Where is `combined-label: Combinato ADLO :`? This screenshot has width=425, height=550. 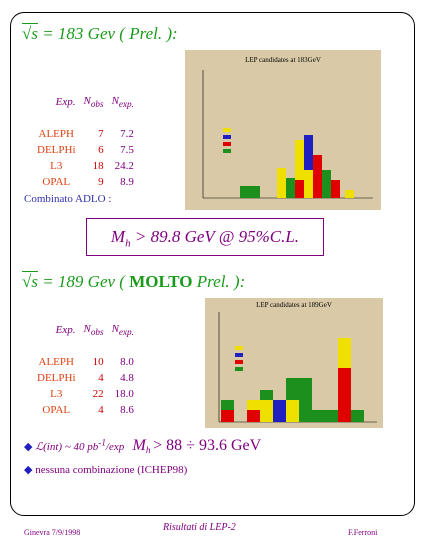 combined-label: Combinato ADLO : is located at coordinates (68, 199).